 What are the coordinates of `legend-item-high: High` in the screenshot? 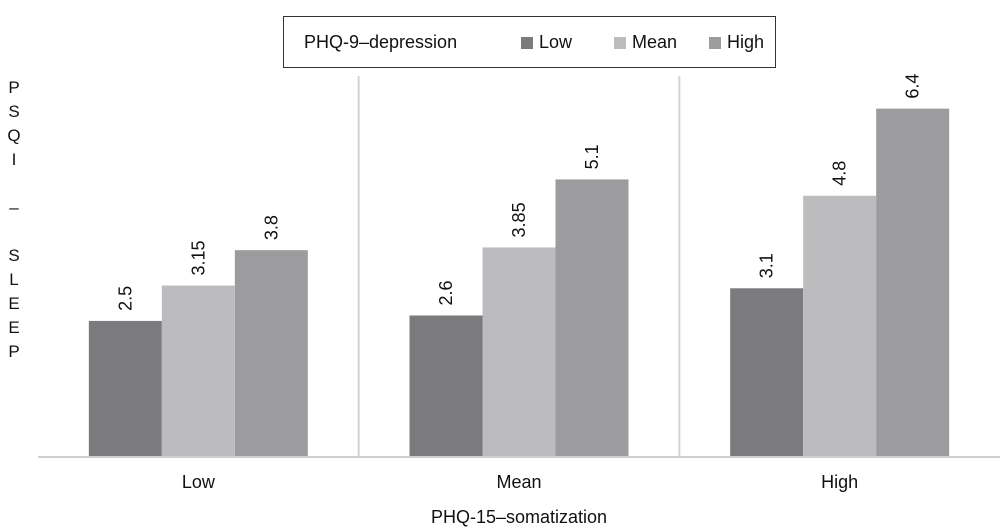 It's located at (736, 42).